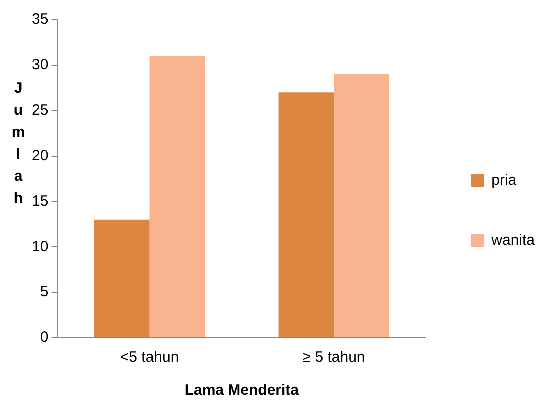 The height and width of the screenshot is (412, 557). Describe the element at coordinates (505, 181) in the screenshot. I see `legend-label: pria` at that location.